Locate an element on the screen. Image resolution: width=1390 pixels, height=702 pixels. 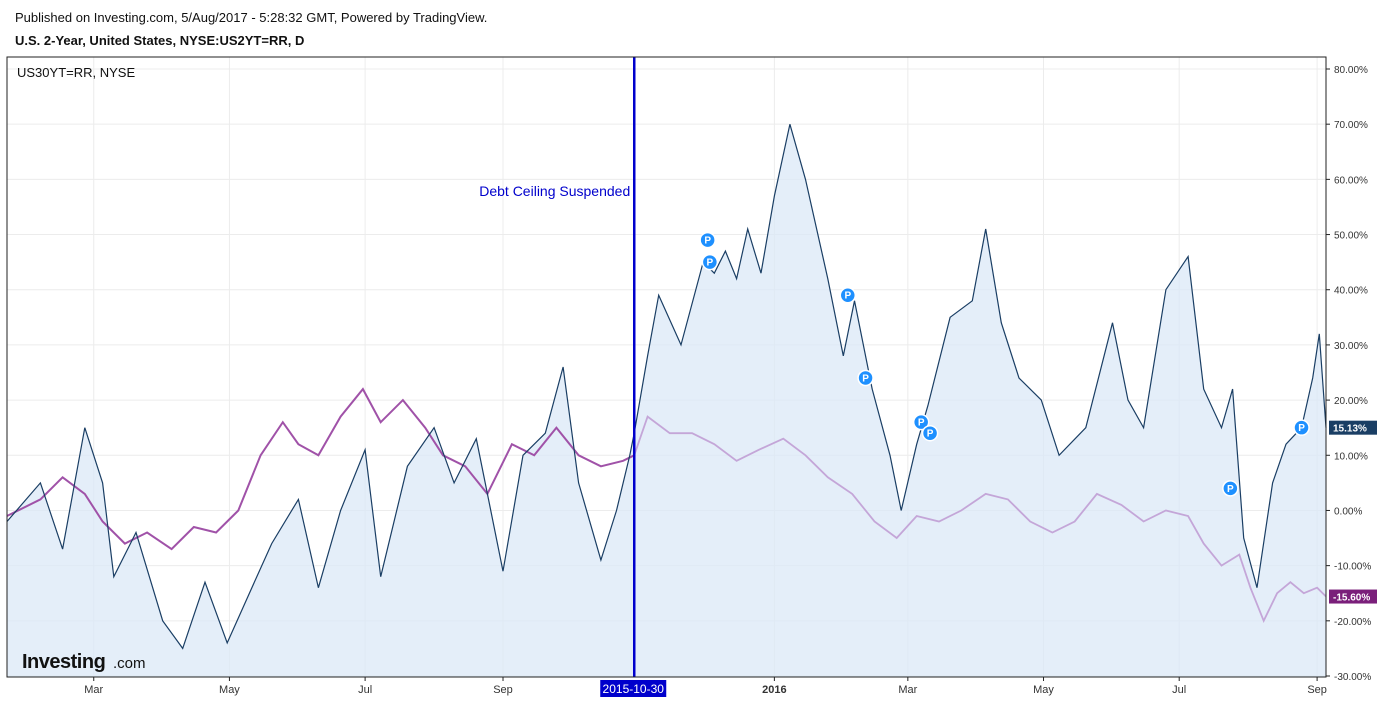
y-tick-label: -20.00% is located at coordinates (1352, 622).